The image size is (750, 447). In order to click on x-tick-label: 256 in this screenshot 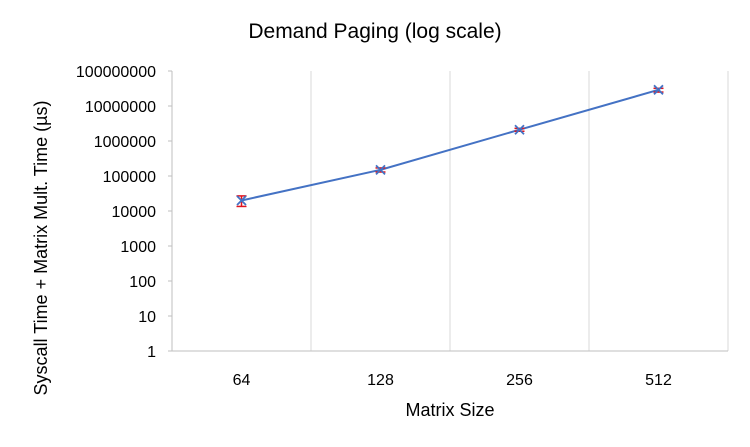, I will do `click(519, 380)`.